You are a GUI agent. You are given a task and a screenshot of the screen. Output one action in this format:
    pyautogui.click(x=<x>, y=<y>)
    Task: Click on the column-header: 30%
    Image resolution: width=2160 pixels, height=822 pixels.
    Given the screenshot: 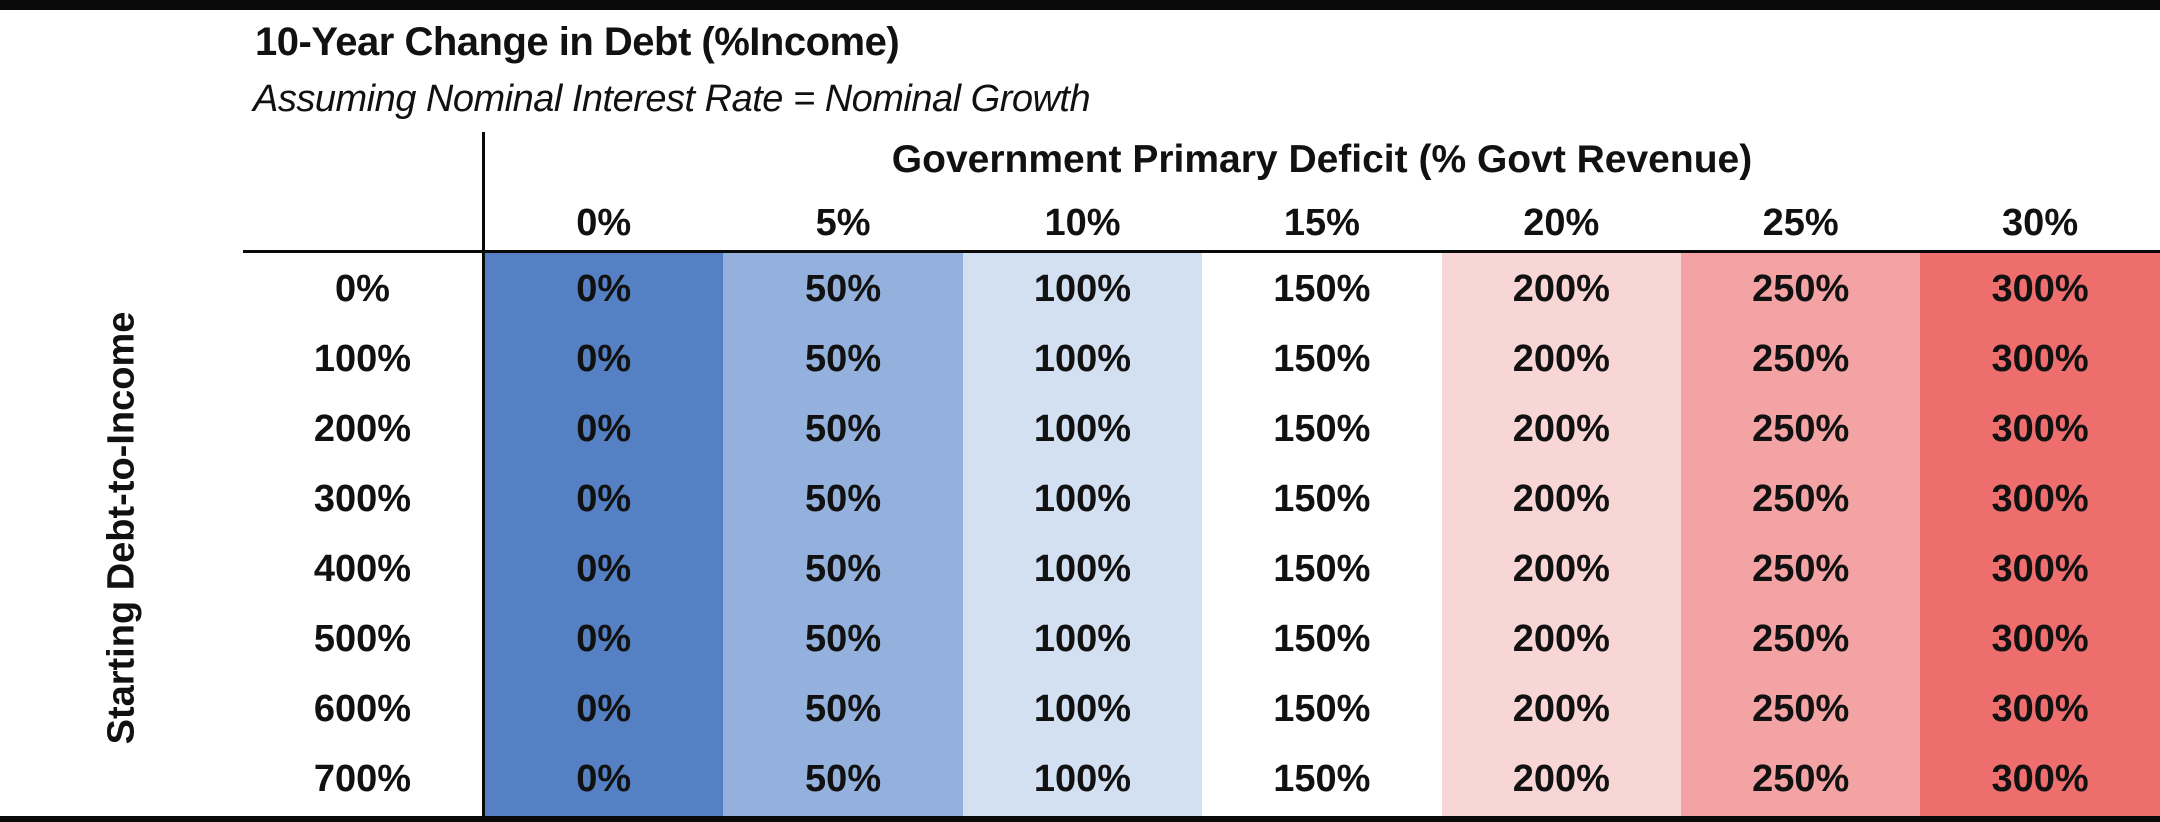 What is the action you would take?
    pyautogui.click(x=2040, y=223)
    